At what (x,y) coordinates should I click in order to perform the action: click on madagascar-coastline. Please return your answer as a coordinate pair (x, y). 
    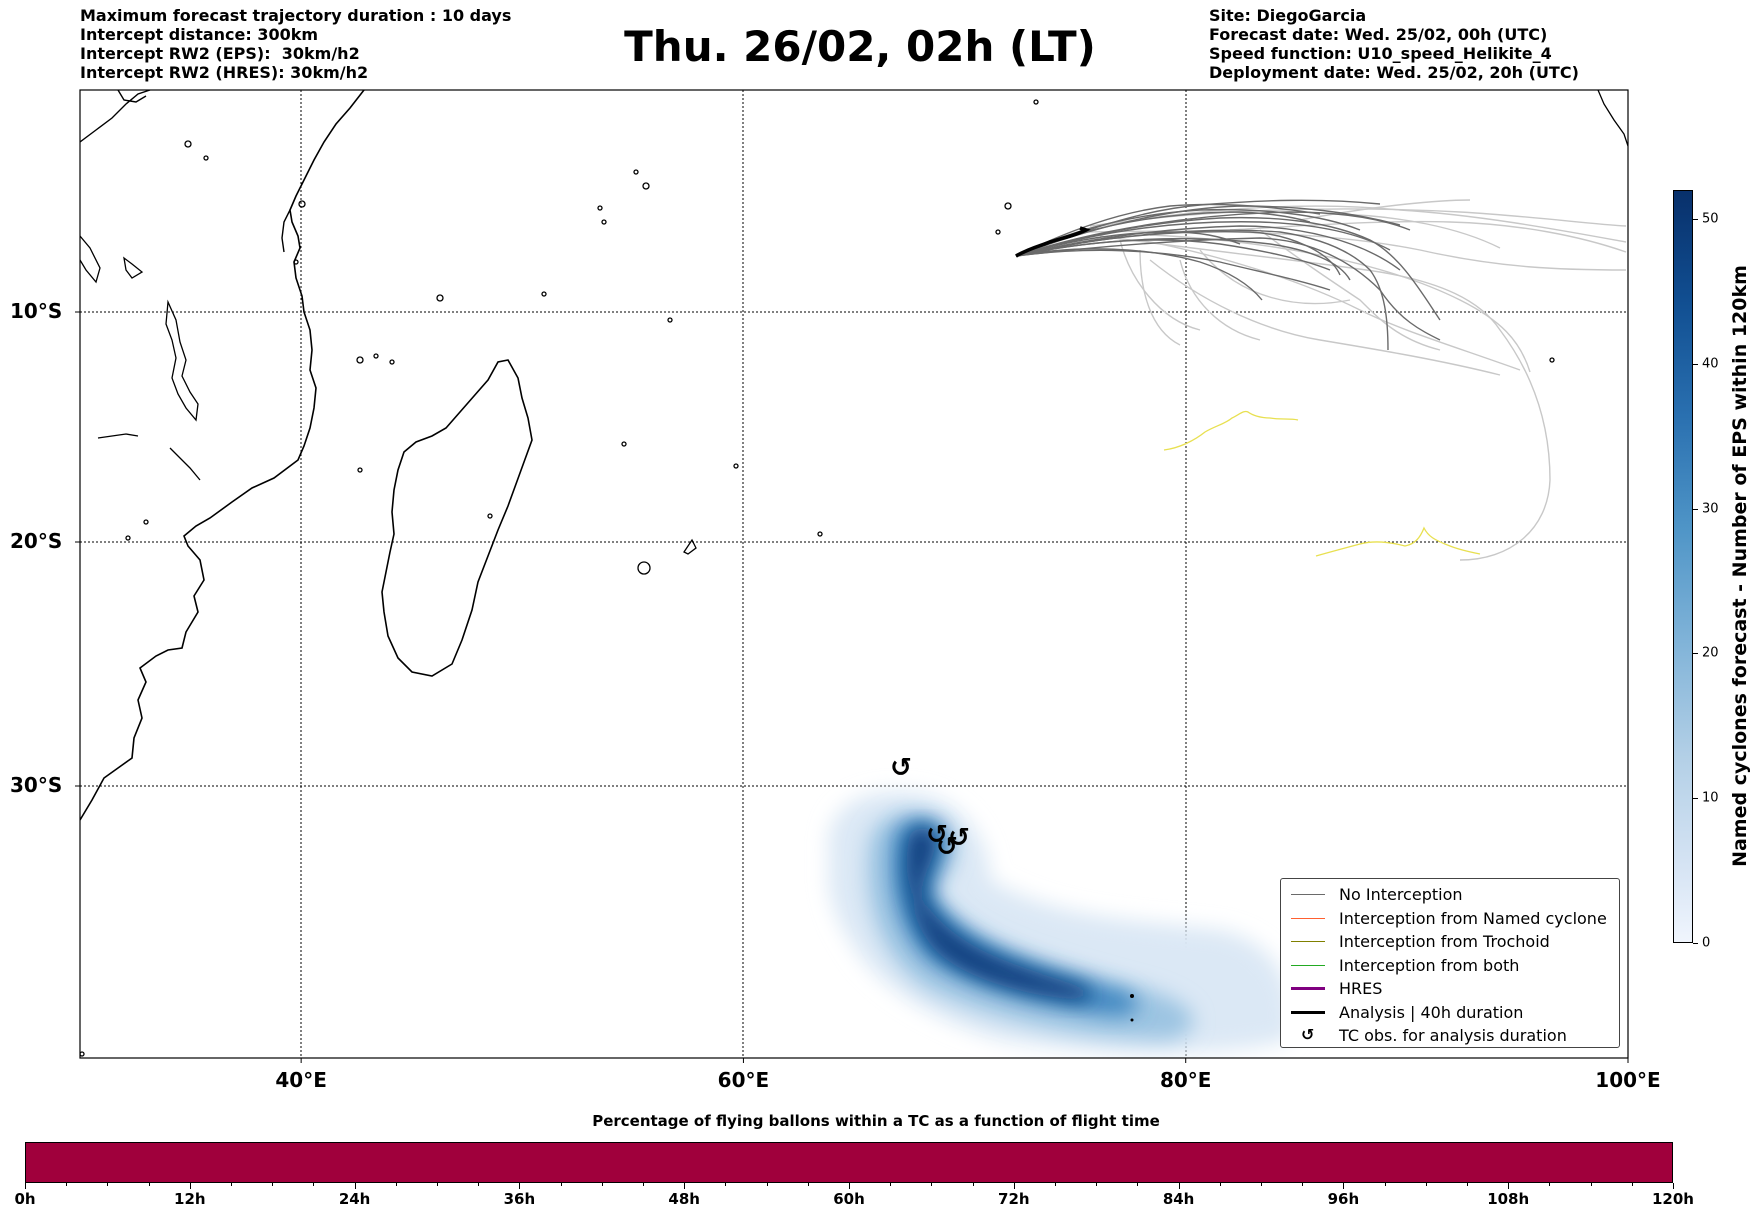
    Looking at the image, I should click on (457, 518).